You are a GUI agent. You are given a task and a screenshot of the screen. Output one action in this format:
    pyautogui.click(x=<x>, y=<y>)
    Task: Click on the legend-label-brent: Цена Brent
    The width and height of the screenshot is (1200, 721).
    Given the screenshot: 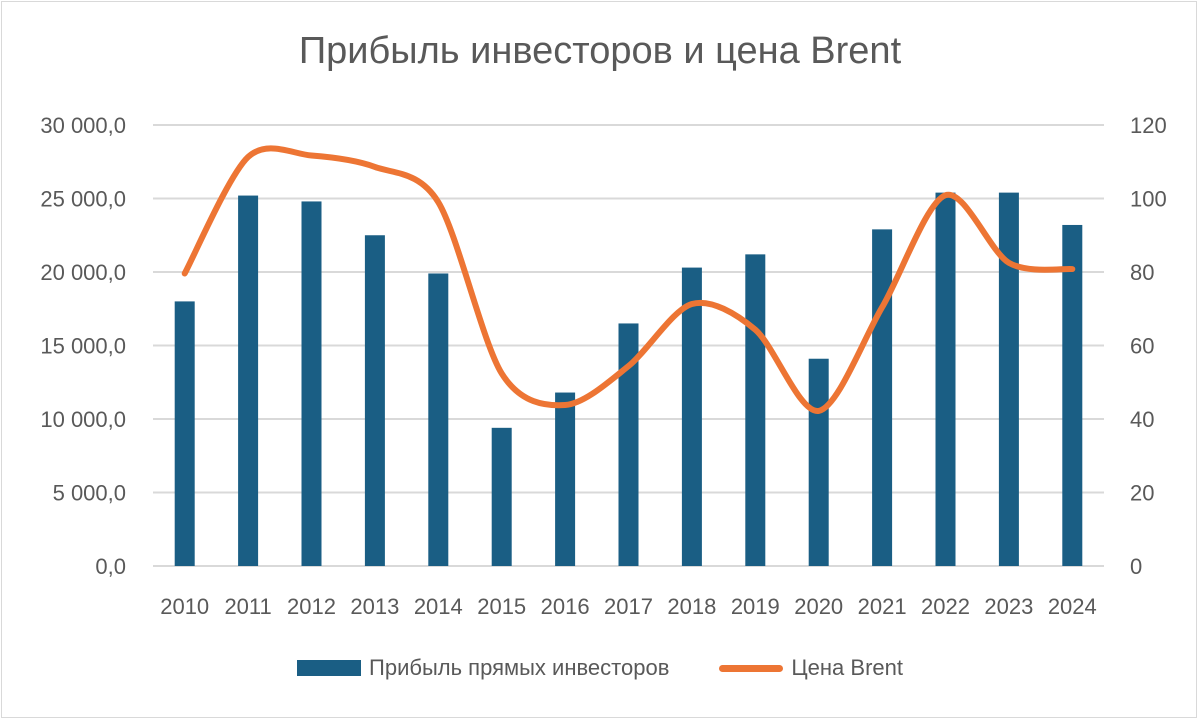 What is the action you would take?
    pyautogui.click(x=847, y=667)
    